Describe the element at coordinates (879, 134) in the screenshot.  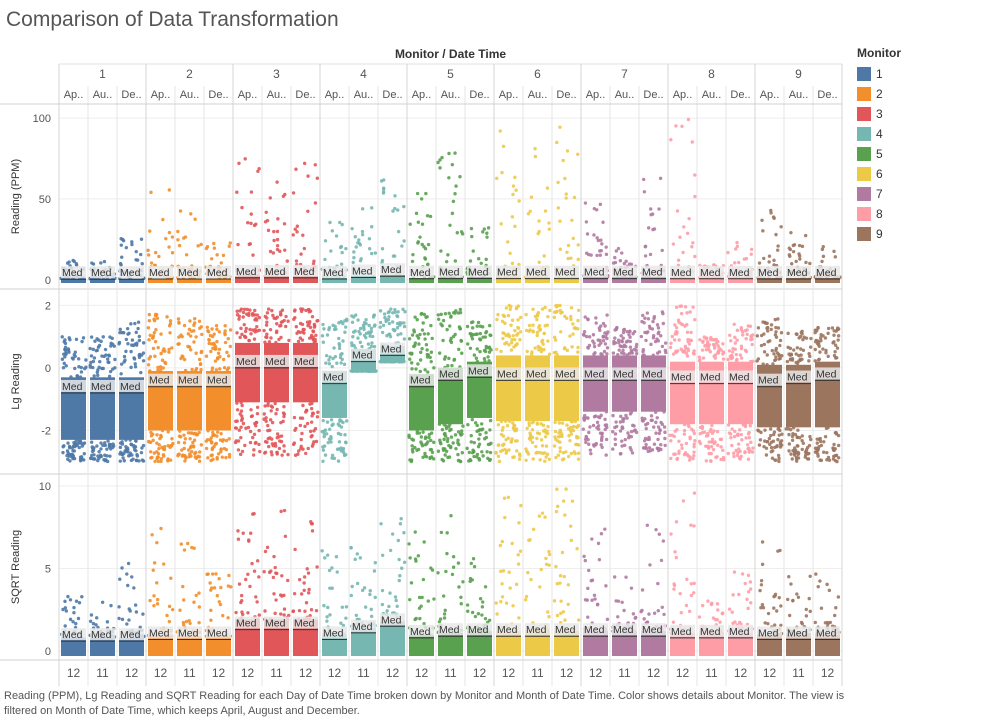
I see `legend-label: 4` at that location.